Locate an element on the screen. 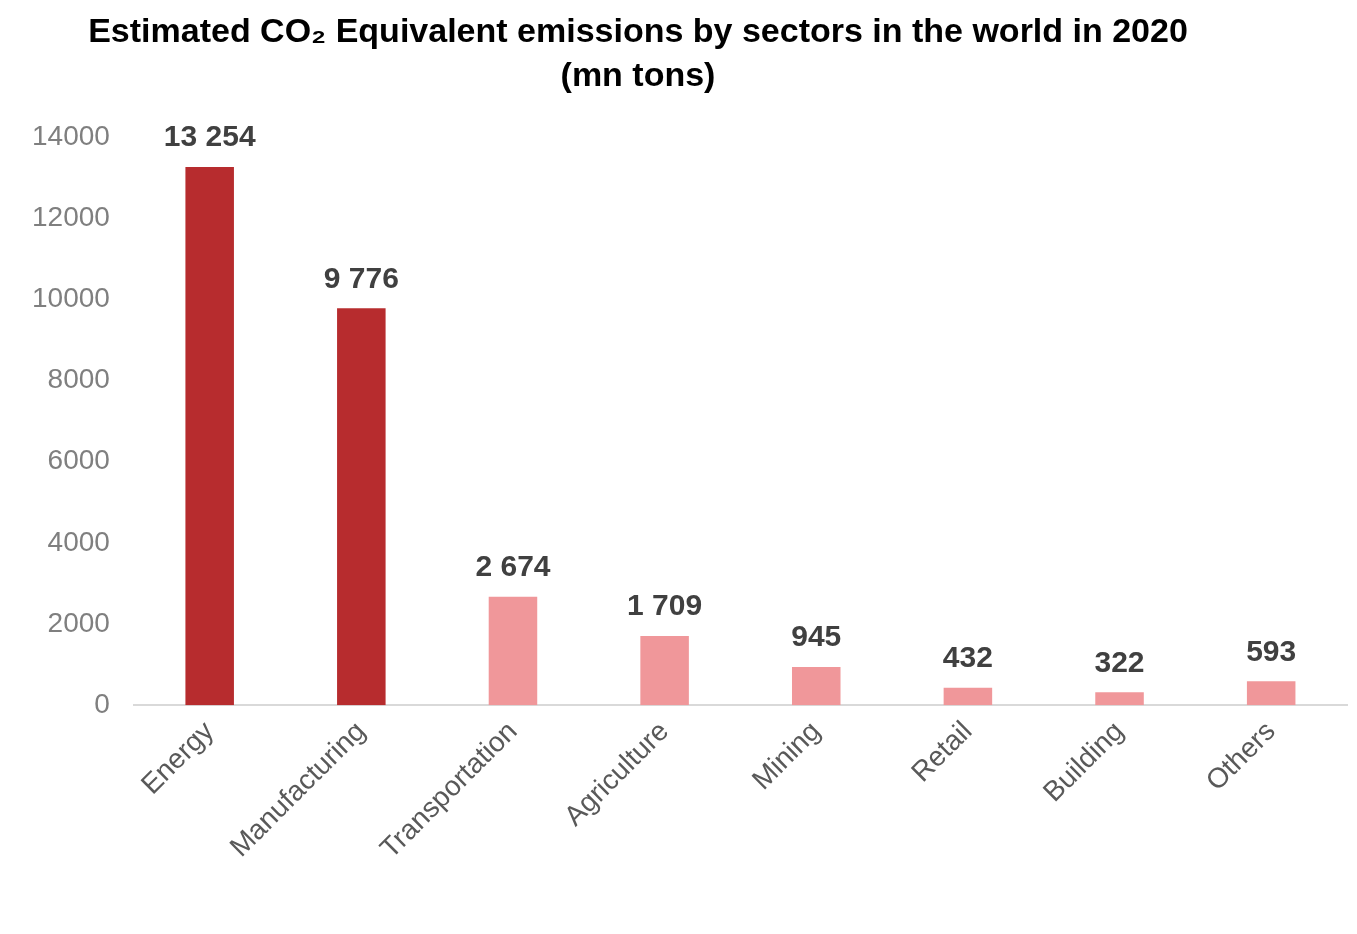  y-tick-label: 4000 is located at coordinates (78, 541).